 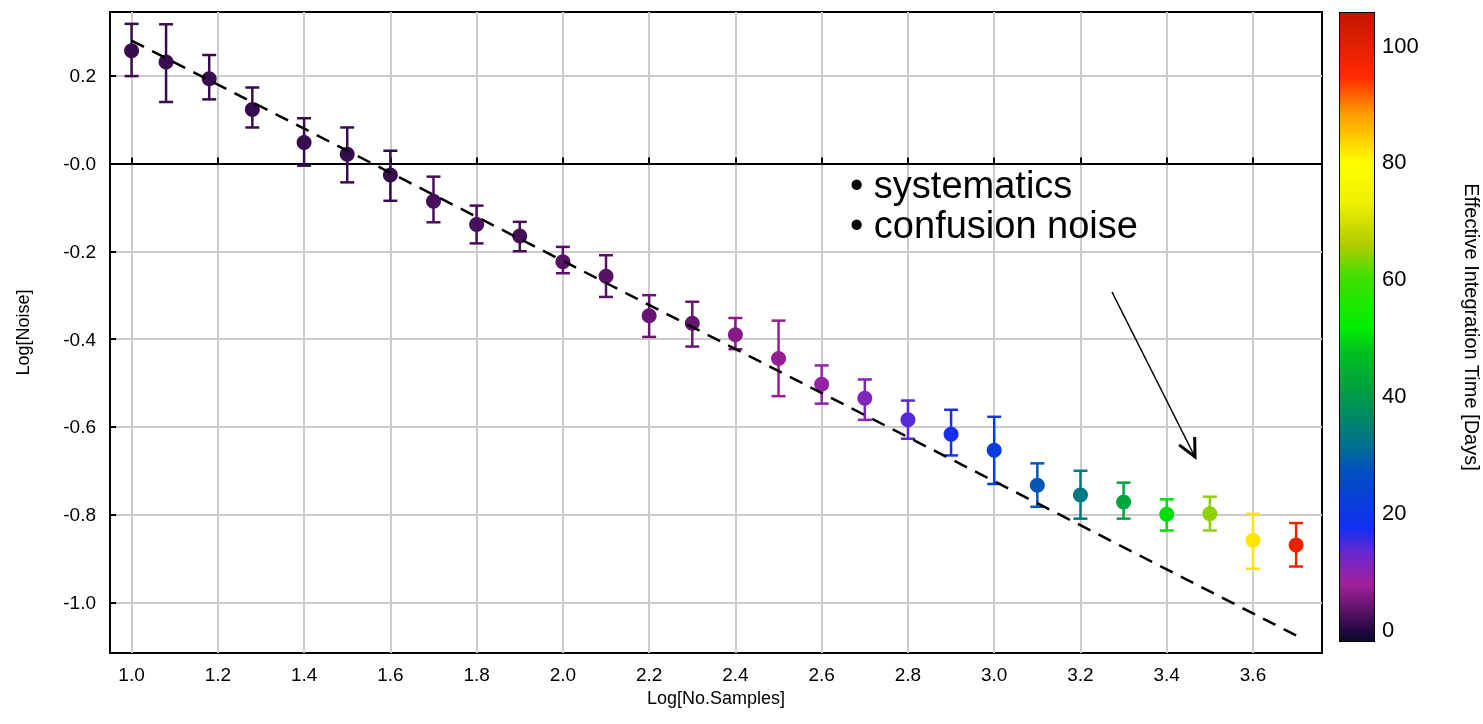 What do you see at coordinates (1394, 396) in the screenshot?
I see `color-bar-label: 40` at bounding box center [1394, 396].